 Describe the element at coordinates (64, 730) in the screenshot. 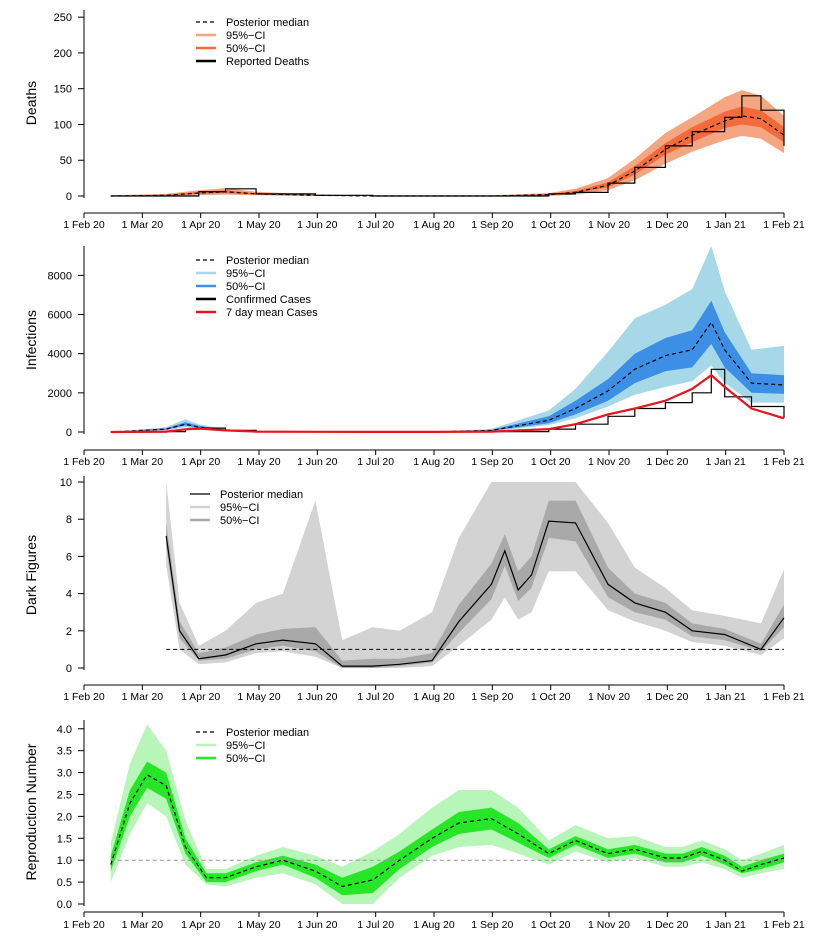

I see `y-tick-label: 4.0` at that location.